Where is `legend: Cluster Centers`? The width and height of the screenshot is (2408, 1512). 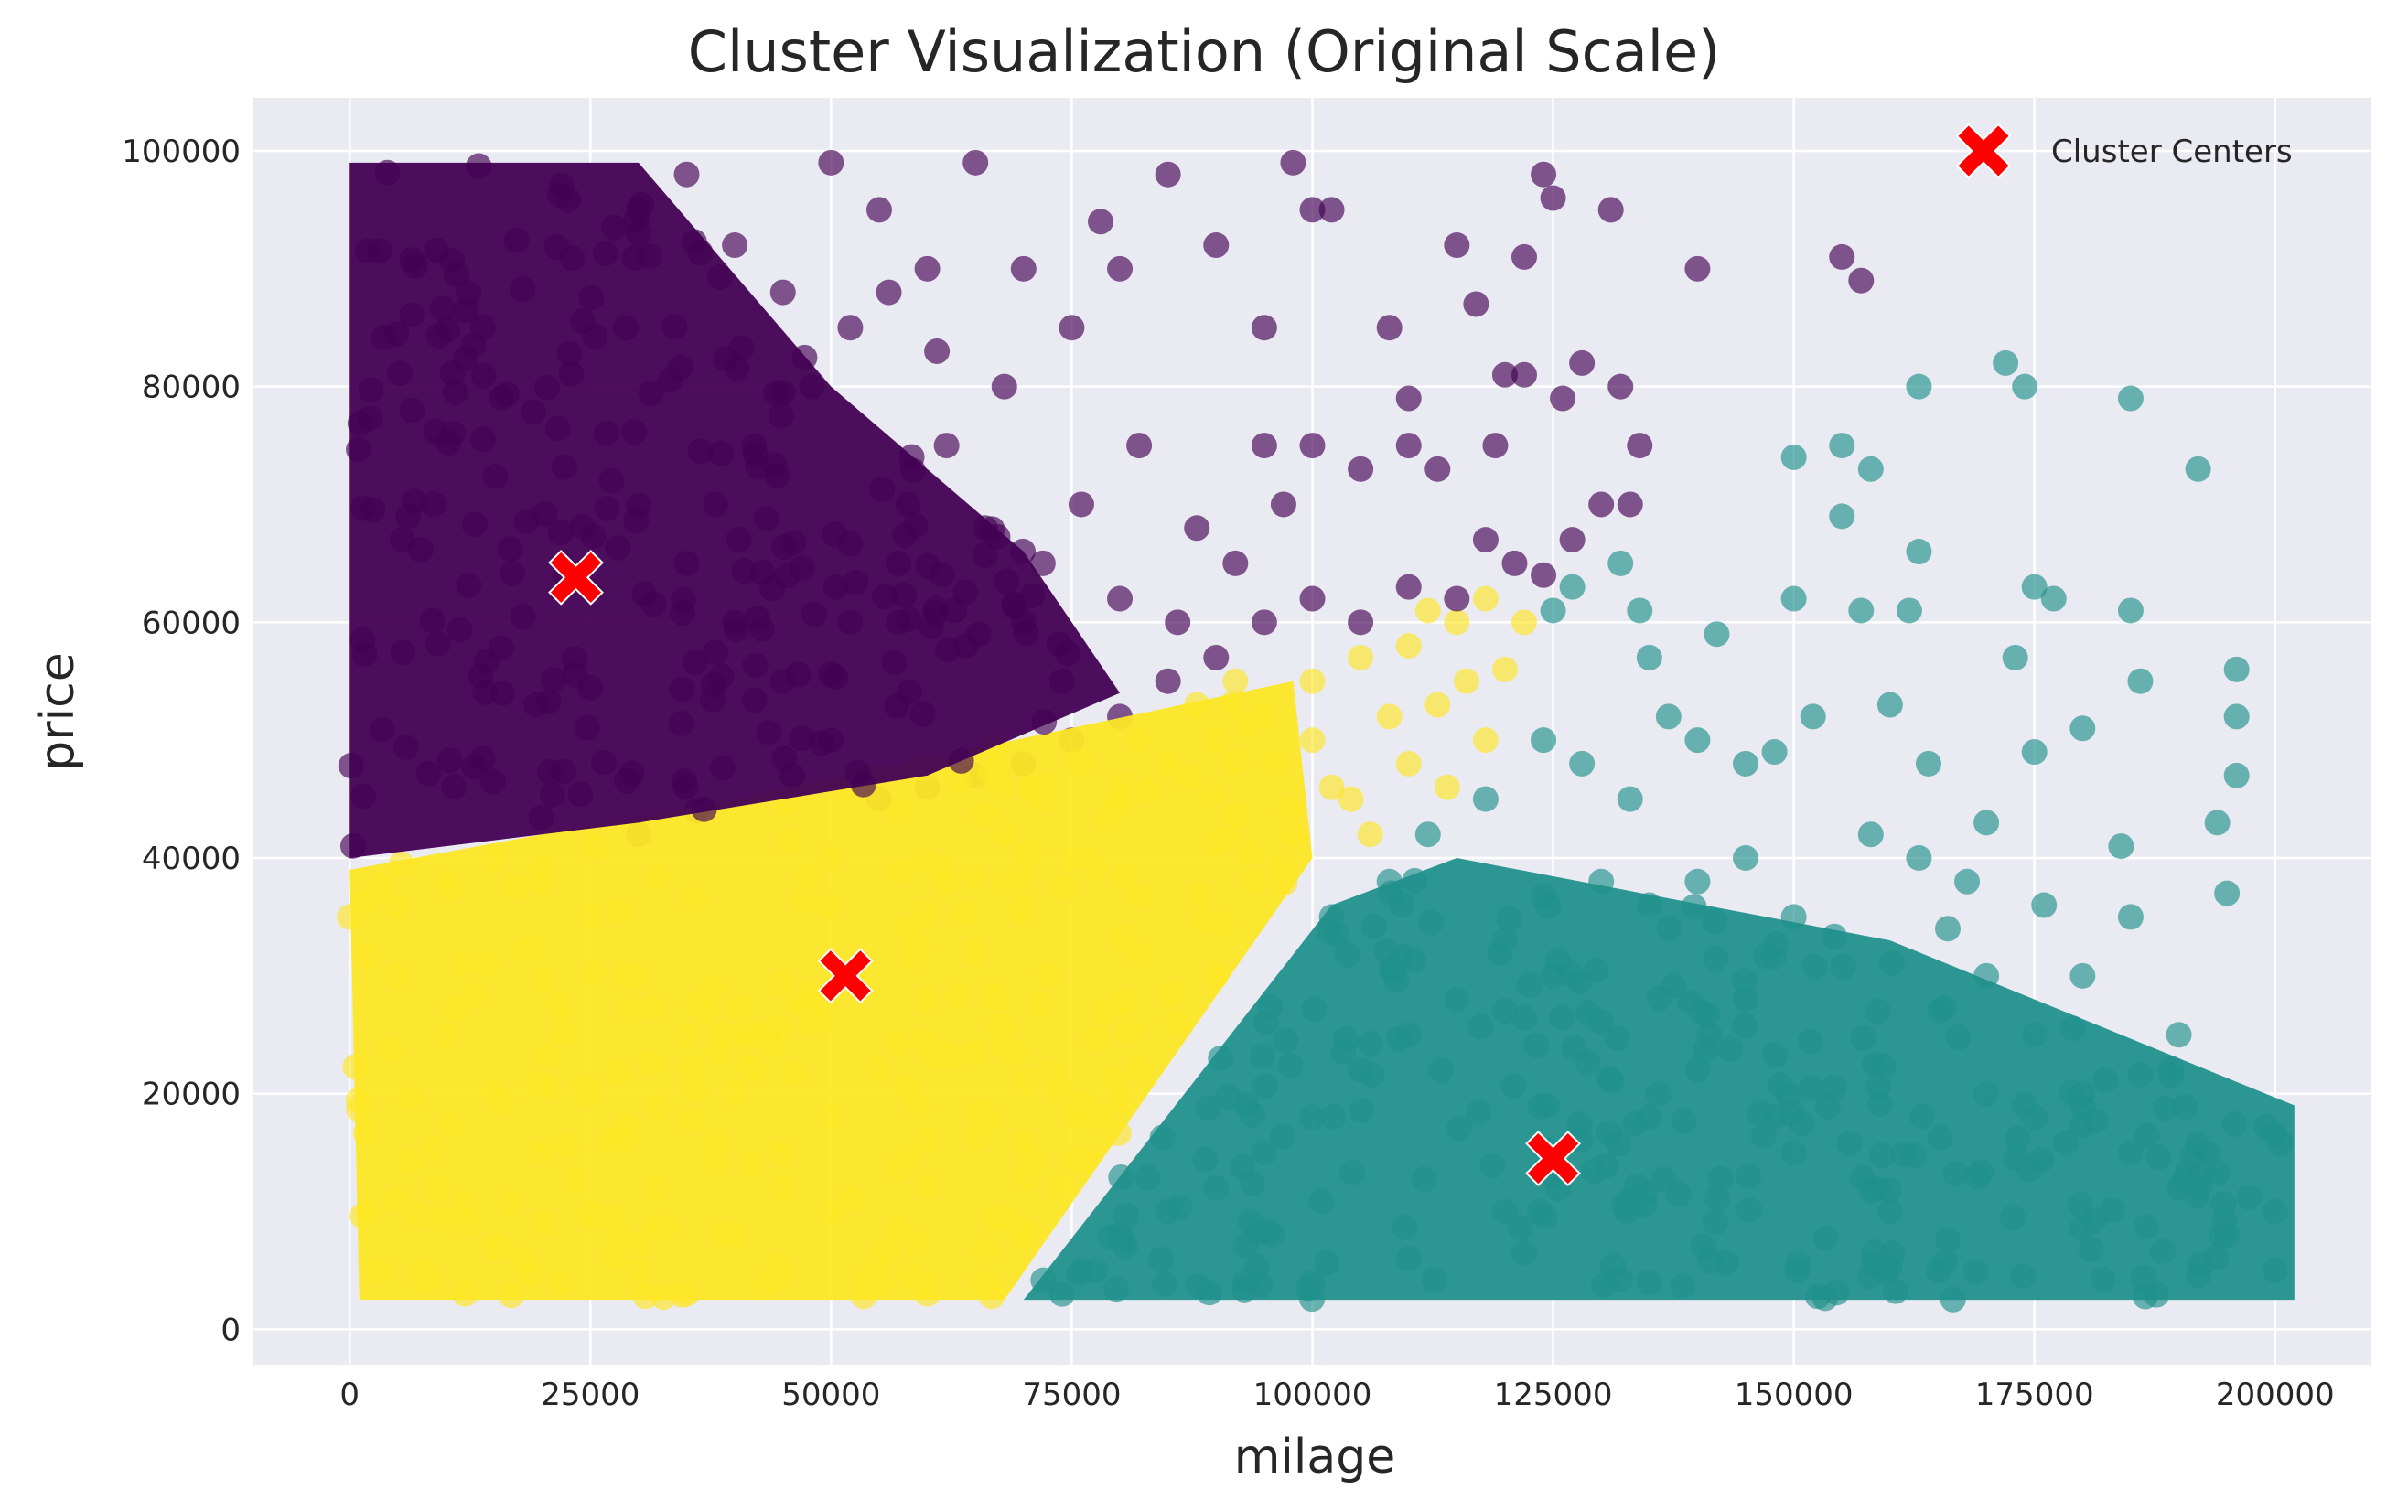
legend: Cluster Centers is located at coordinates (2124, 151).